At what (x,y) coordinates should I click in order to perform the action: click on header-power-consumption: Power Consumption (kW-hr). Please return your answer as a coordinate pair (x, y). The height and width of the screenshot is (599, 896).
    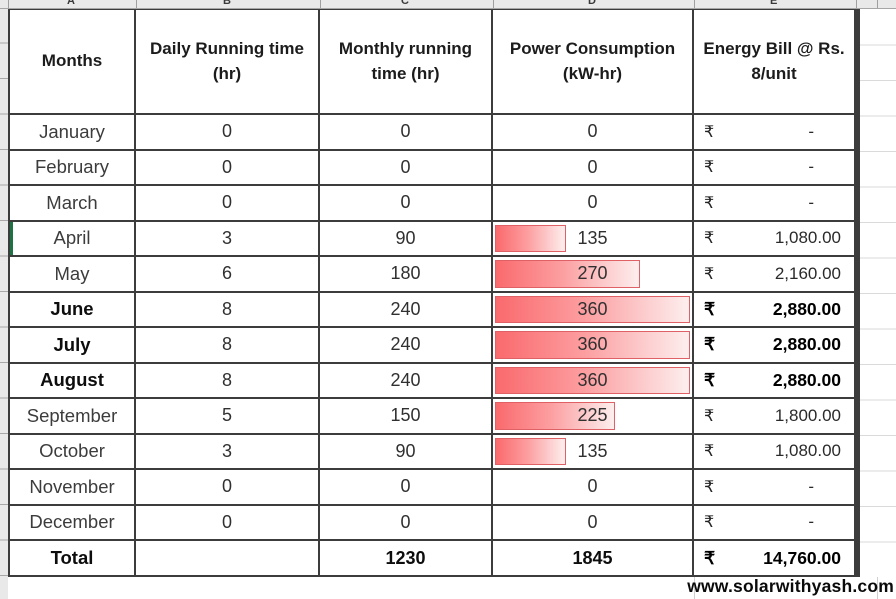
    Looking at the image, I should click on (592, 61).